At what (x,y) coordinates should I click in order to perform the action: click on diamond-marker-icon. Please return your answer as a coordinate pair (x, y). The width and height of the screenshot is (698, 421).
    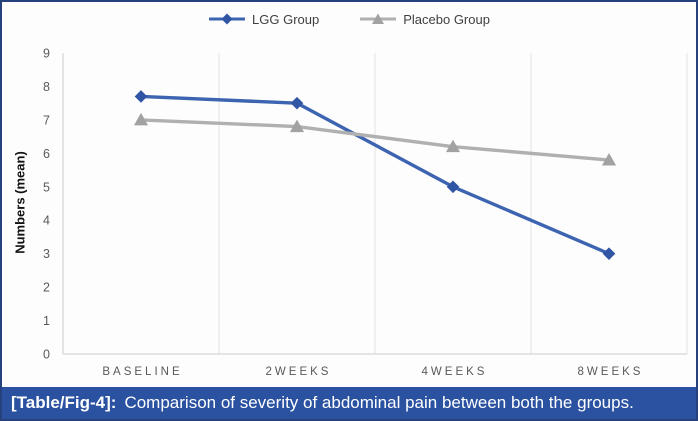
    Looking at the image, I should click on (227, 19).